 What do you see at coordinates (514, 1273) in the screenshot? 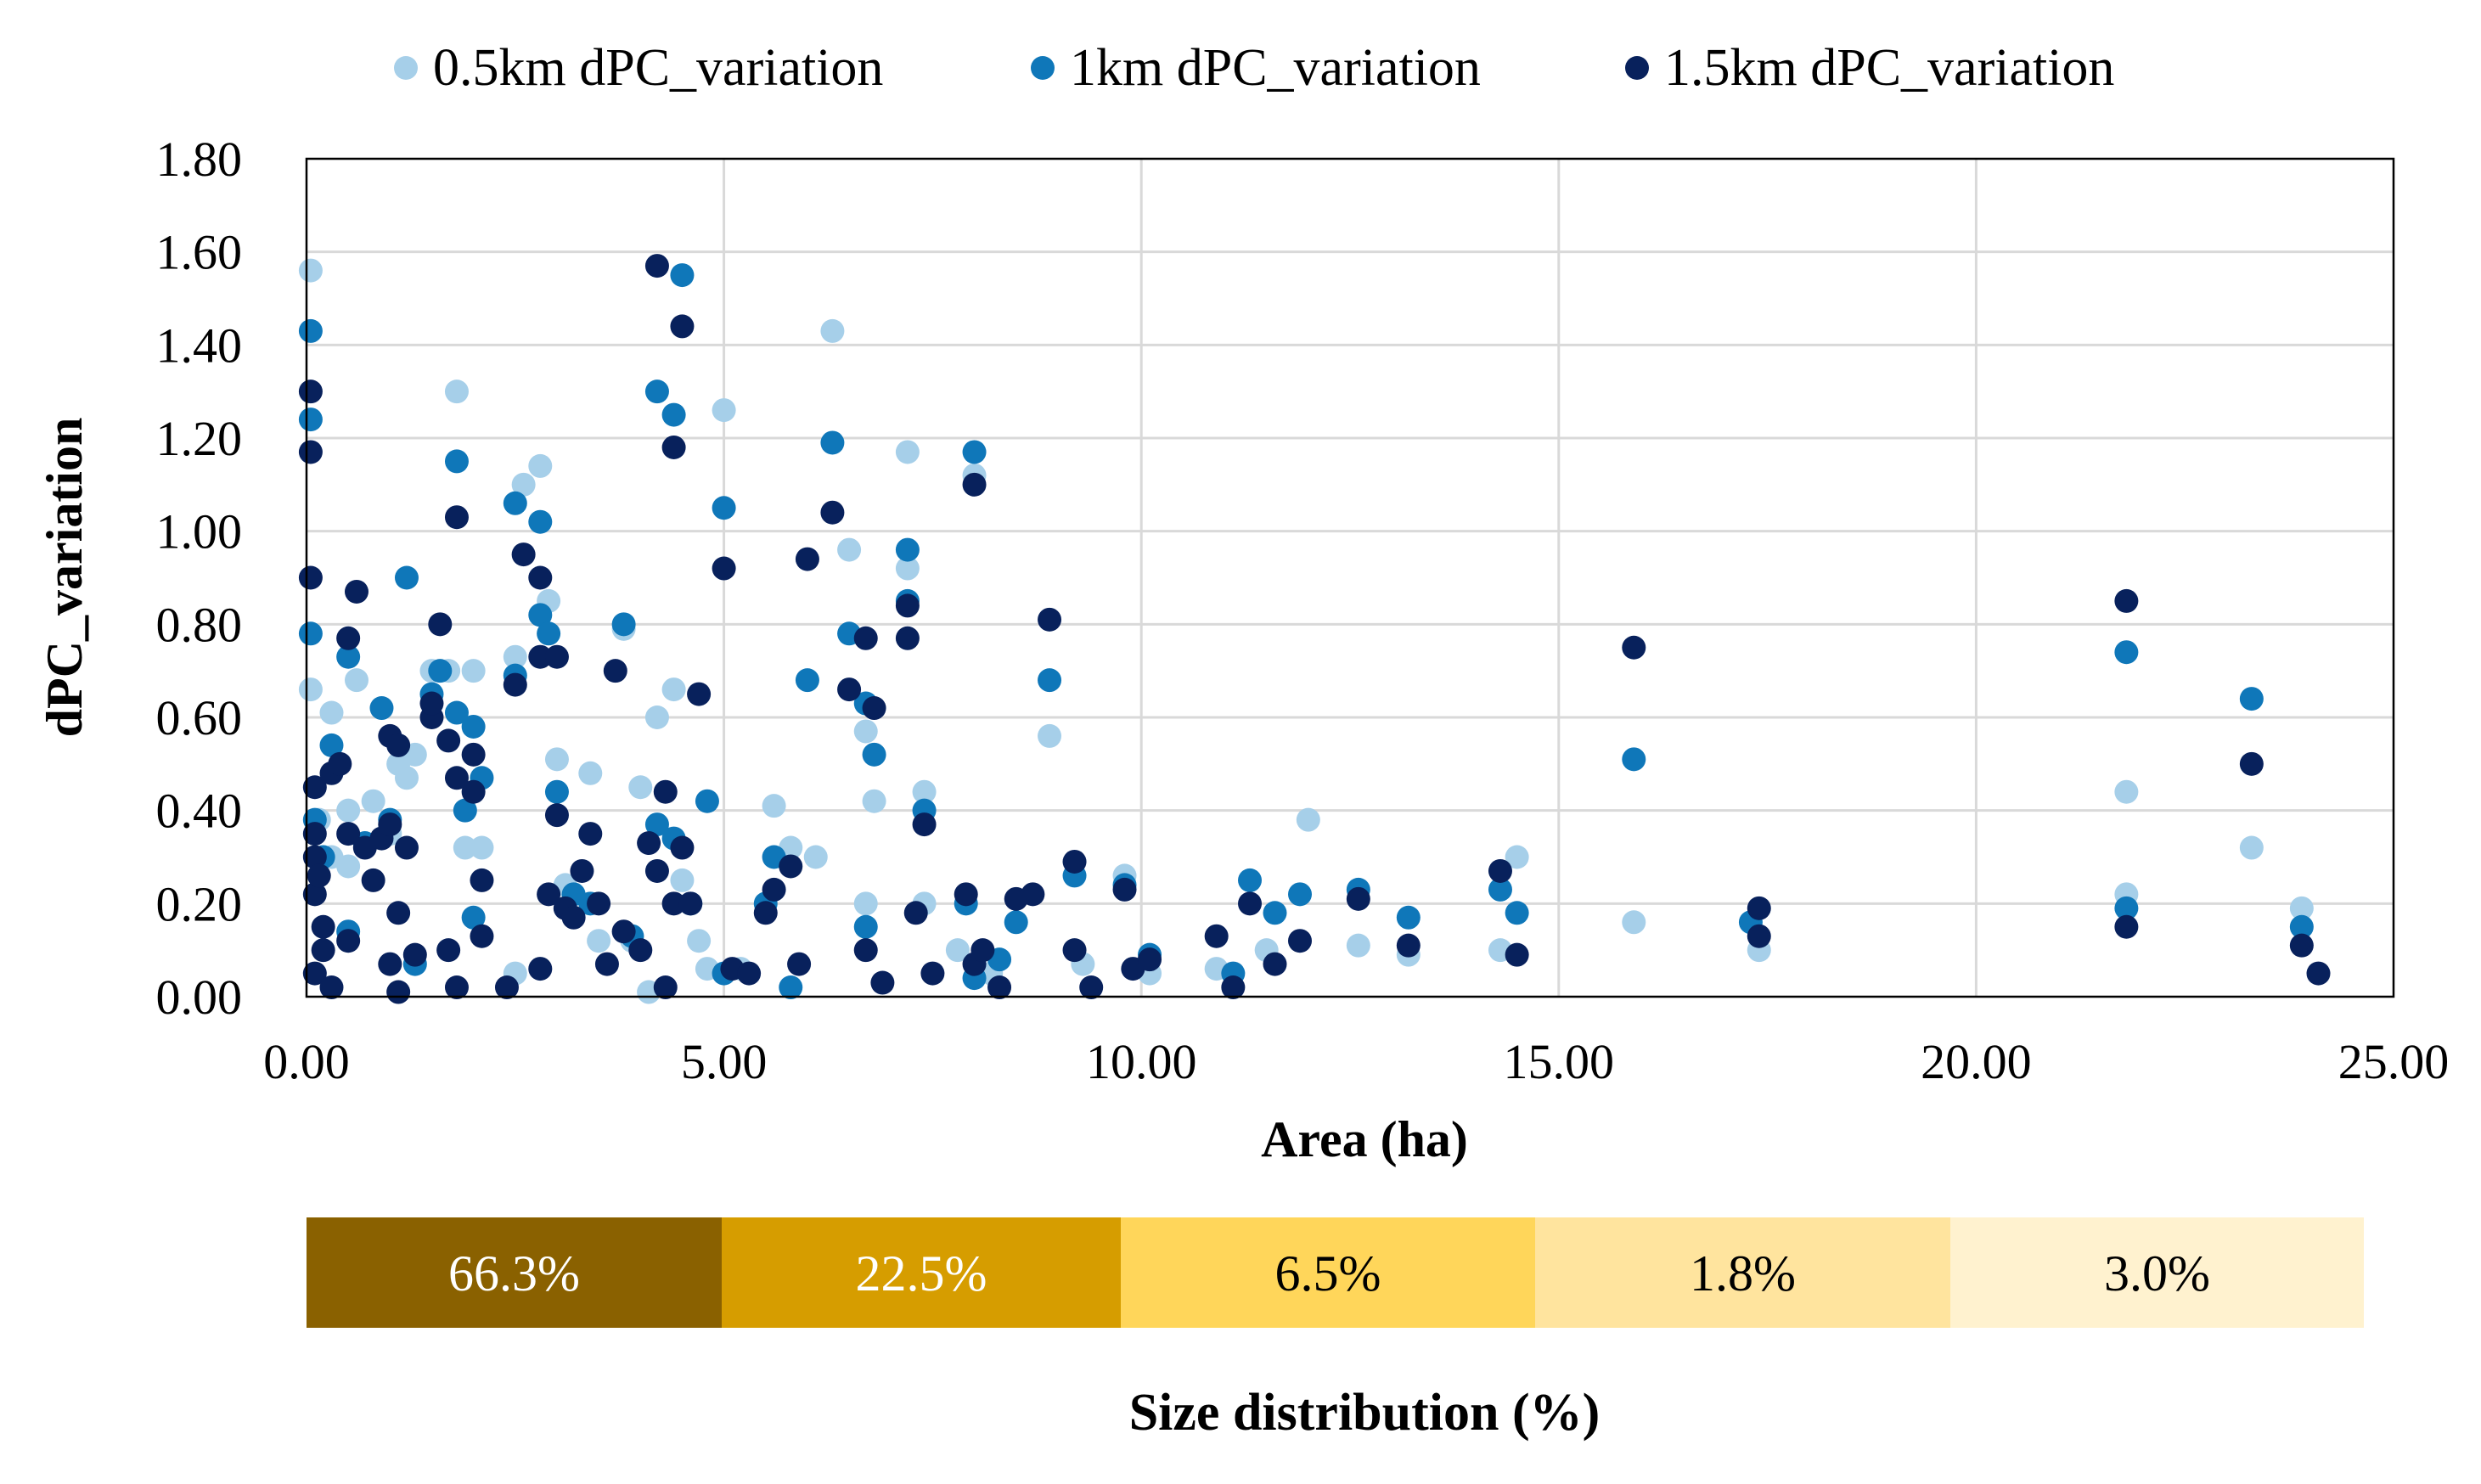
I see `size-bin-label: 66.3%` at bounding box center [514, 1273].